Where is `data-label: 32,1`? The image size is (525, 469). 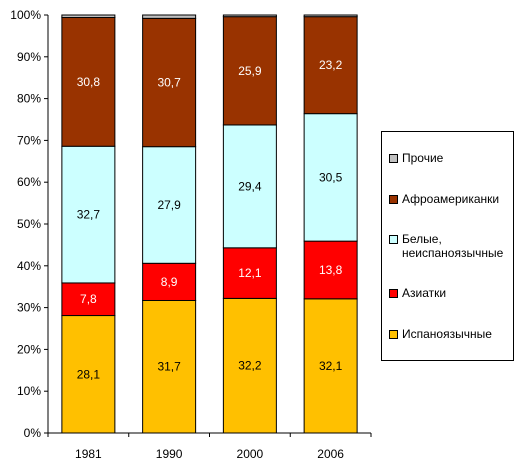
data-label: 32,1 is located at coordinates (331, 366).